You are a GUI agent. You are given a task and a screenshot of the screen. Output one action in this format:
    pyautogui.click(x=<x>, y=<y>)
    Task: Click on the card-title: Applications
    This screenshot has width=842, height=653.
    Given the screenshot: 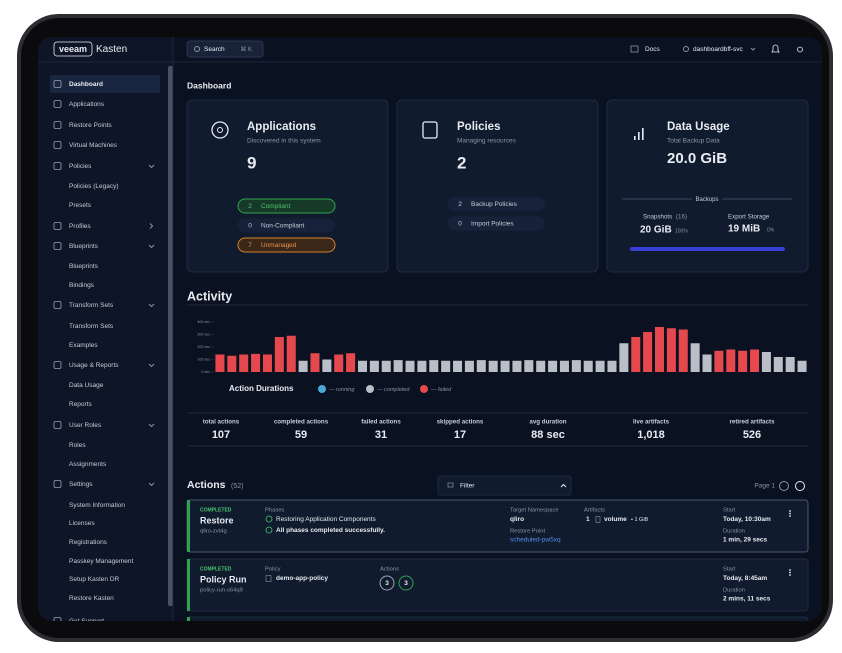 What is the action you would take?
    pyautogui.click(x=281, y=127)
    